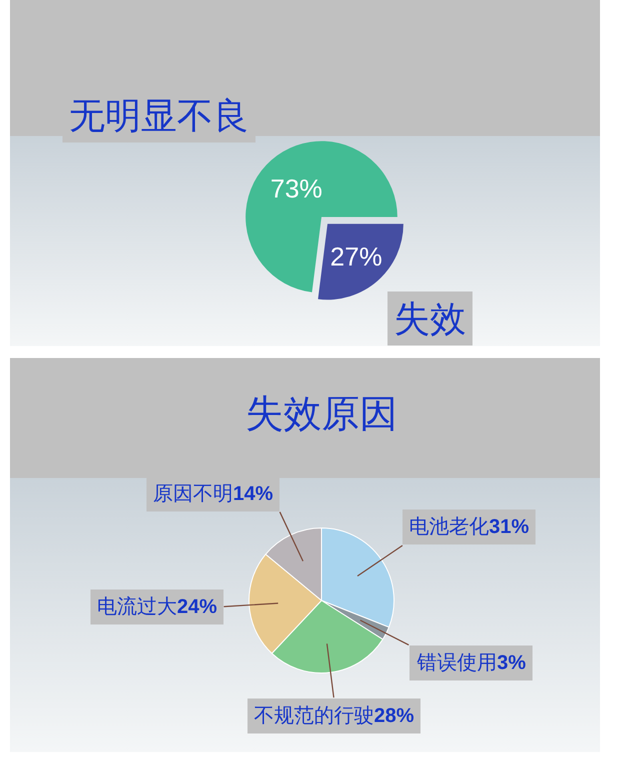 Image resolution: width=643 pixels, height=763 pixels. What do you see at coordinates (253, 494) in the screenshot?
I see `data-label: 14%` at bounding box center [253, 494].